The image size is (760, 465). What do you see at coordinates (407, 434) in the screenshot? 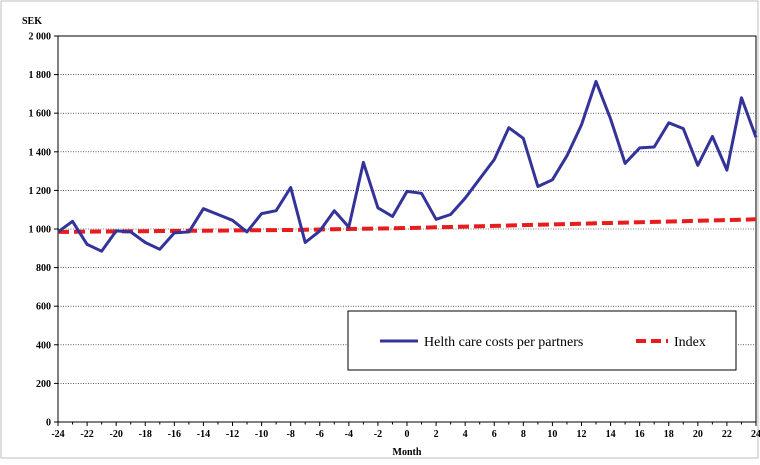
I see `x-tick-label: 0` at bounding box center [407, 434].